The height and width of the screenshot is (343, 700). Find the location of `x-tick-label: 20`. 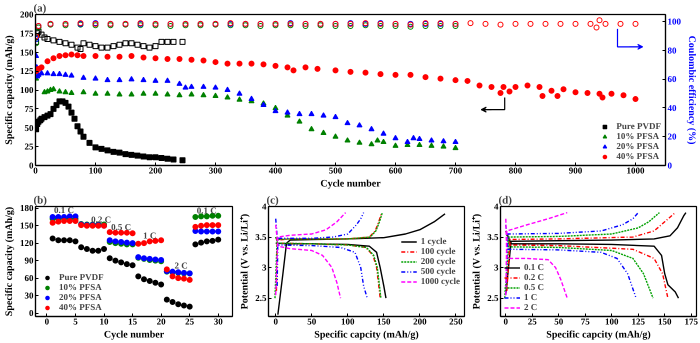

x-tick-label: 20 is located at coordinates (161, 321).